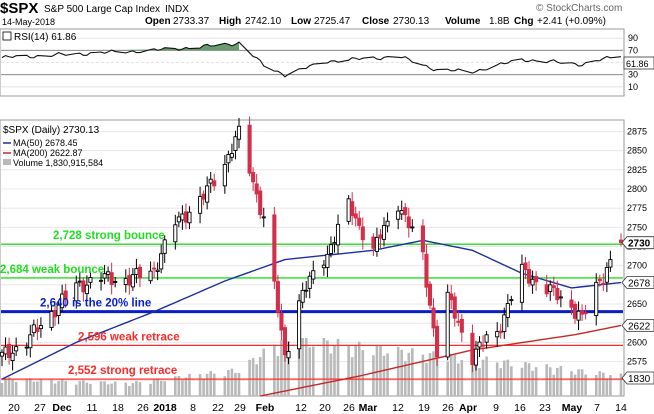 This screenshot has width=654, height=414. What do you see at coordinates (633, 38) in the screenshot?
I see `rsi-tick-label: 90` at bounding box center [633, 38].